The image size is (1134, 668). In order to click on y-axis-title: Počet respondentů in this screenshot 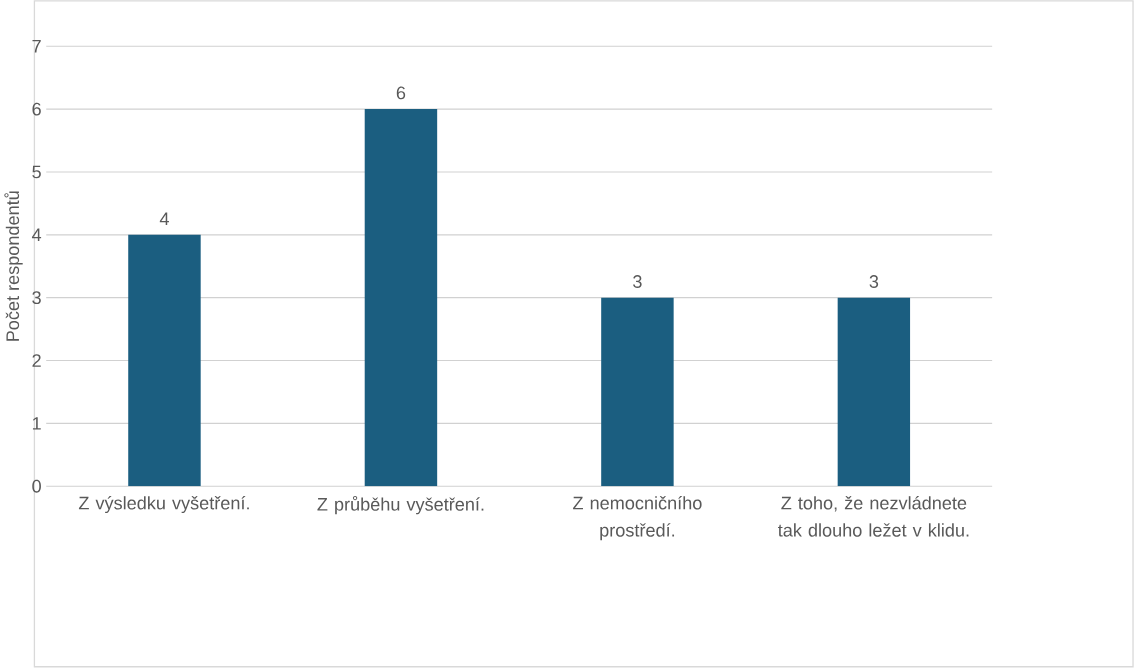, I will do `click(13, 266)`.